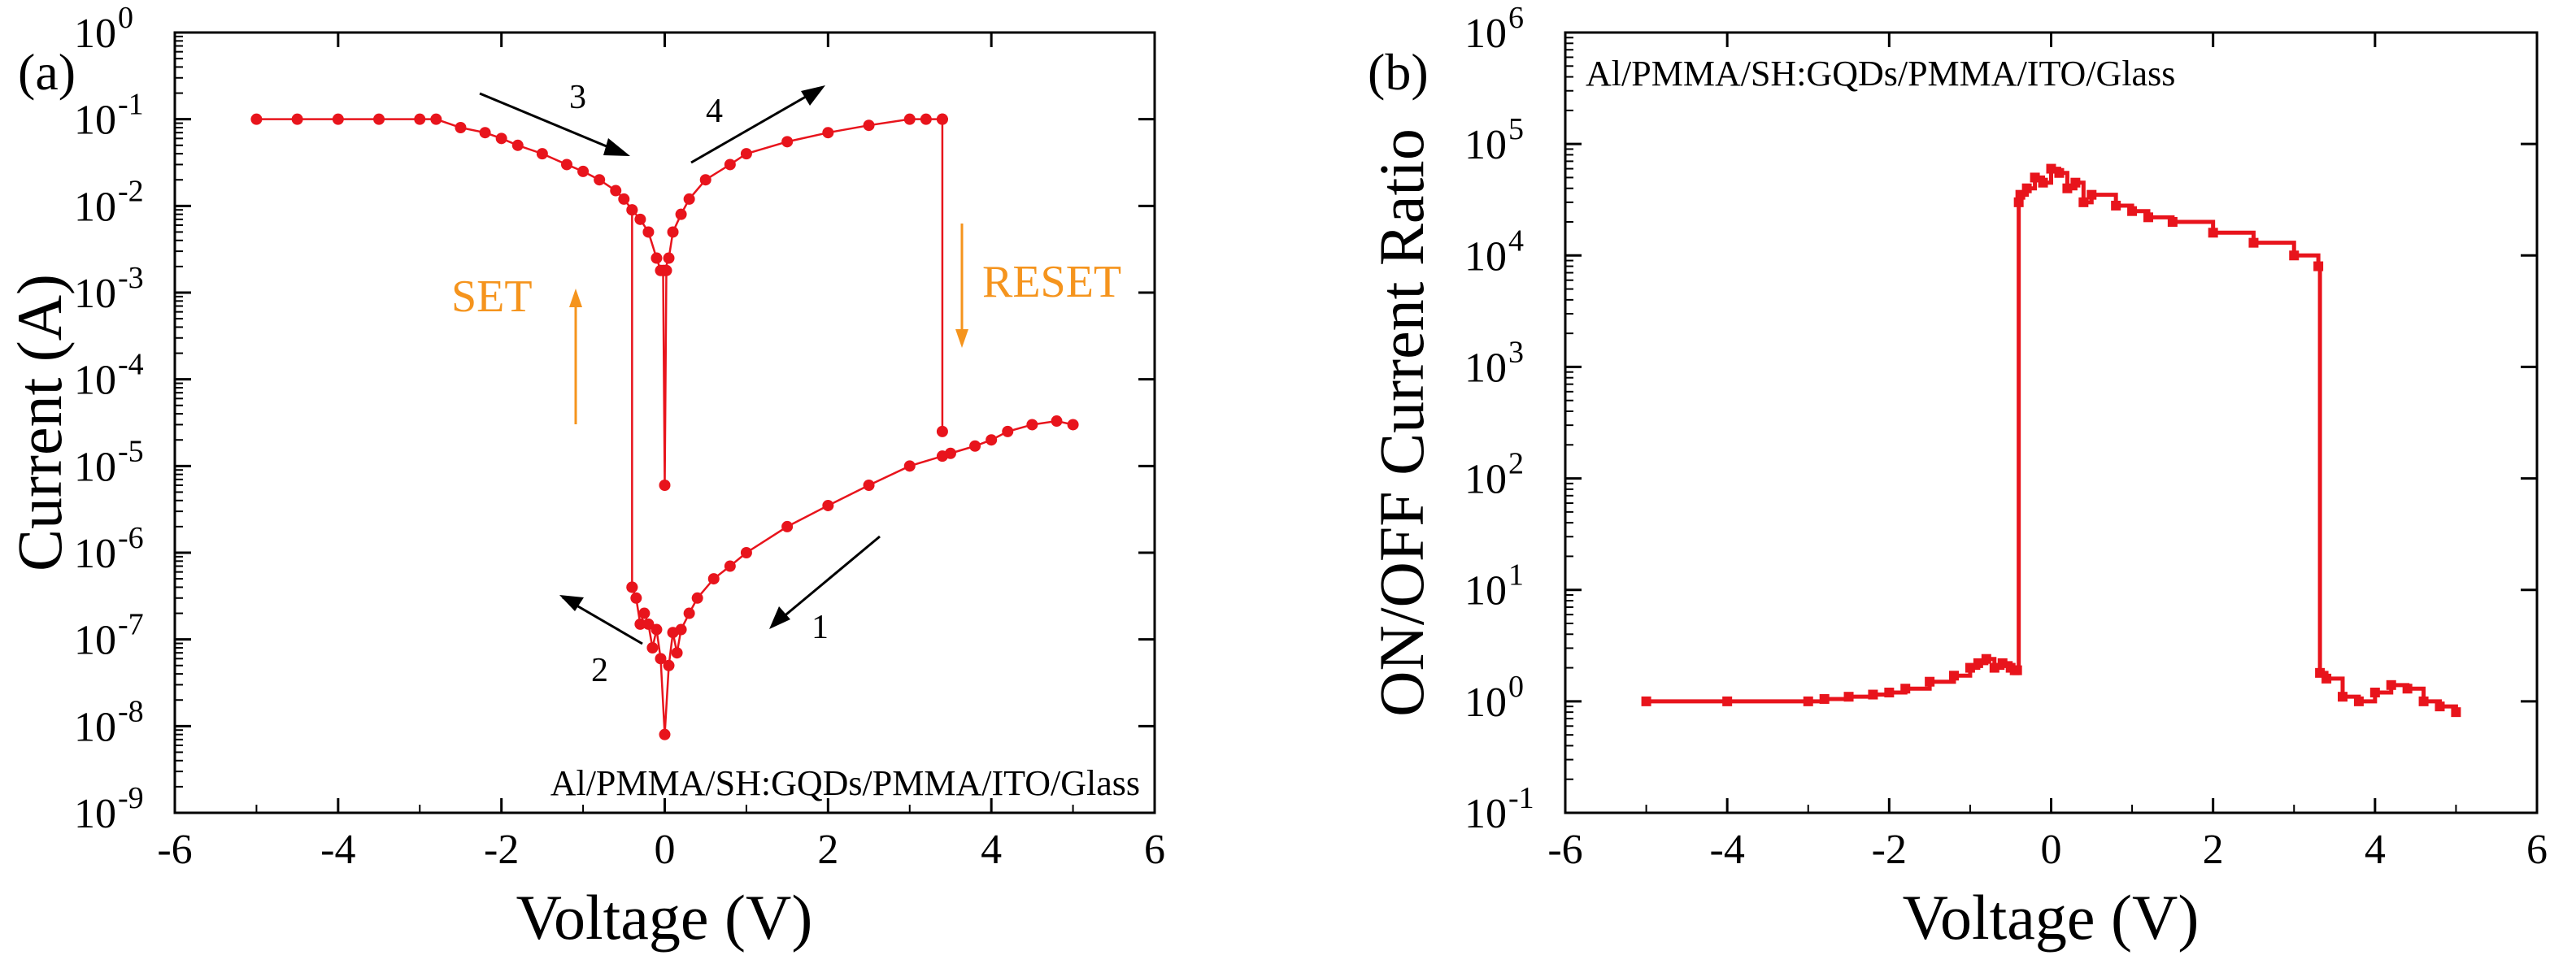 This screenshot has height=977, width=2576. Describe the element at coordinates (2052, 918) in the screenshot. I see `panel-b-x-axis-title: Voltage (V)` at that location.